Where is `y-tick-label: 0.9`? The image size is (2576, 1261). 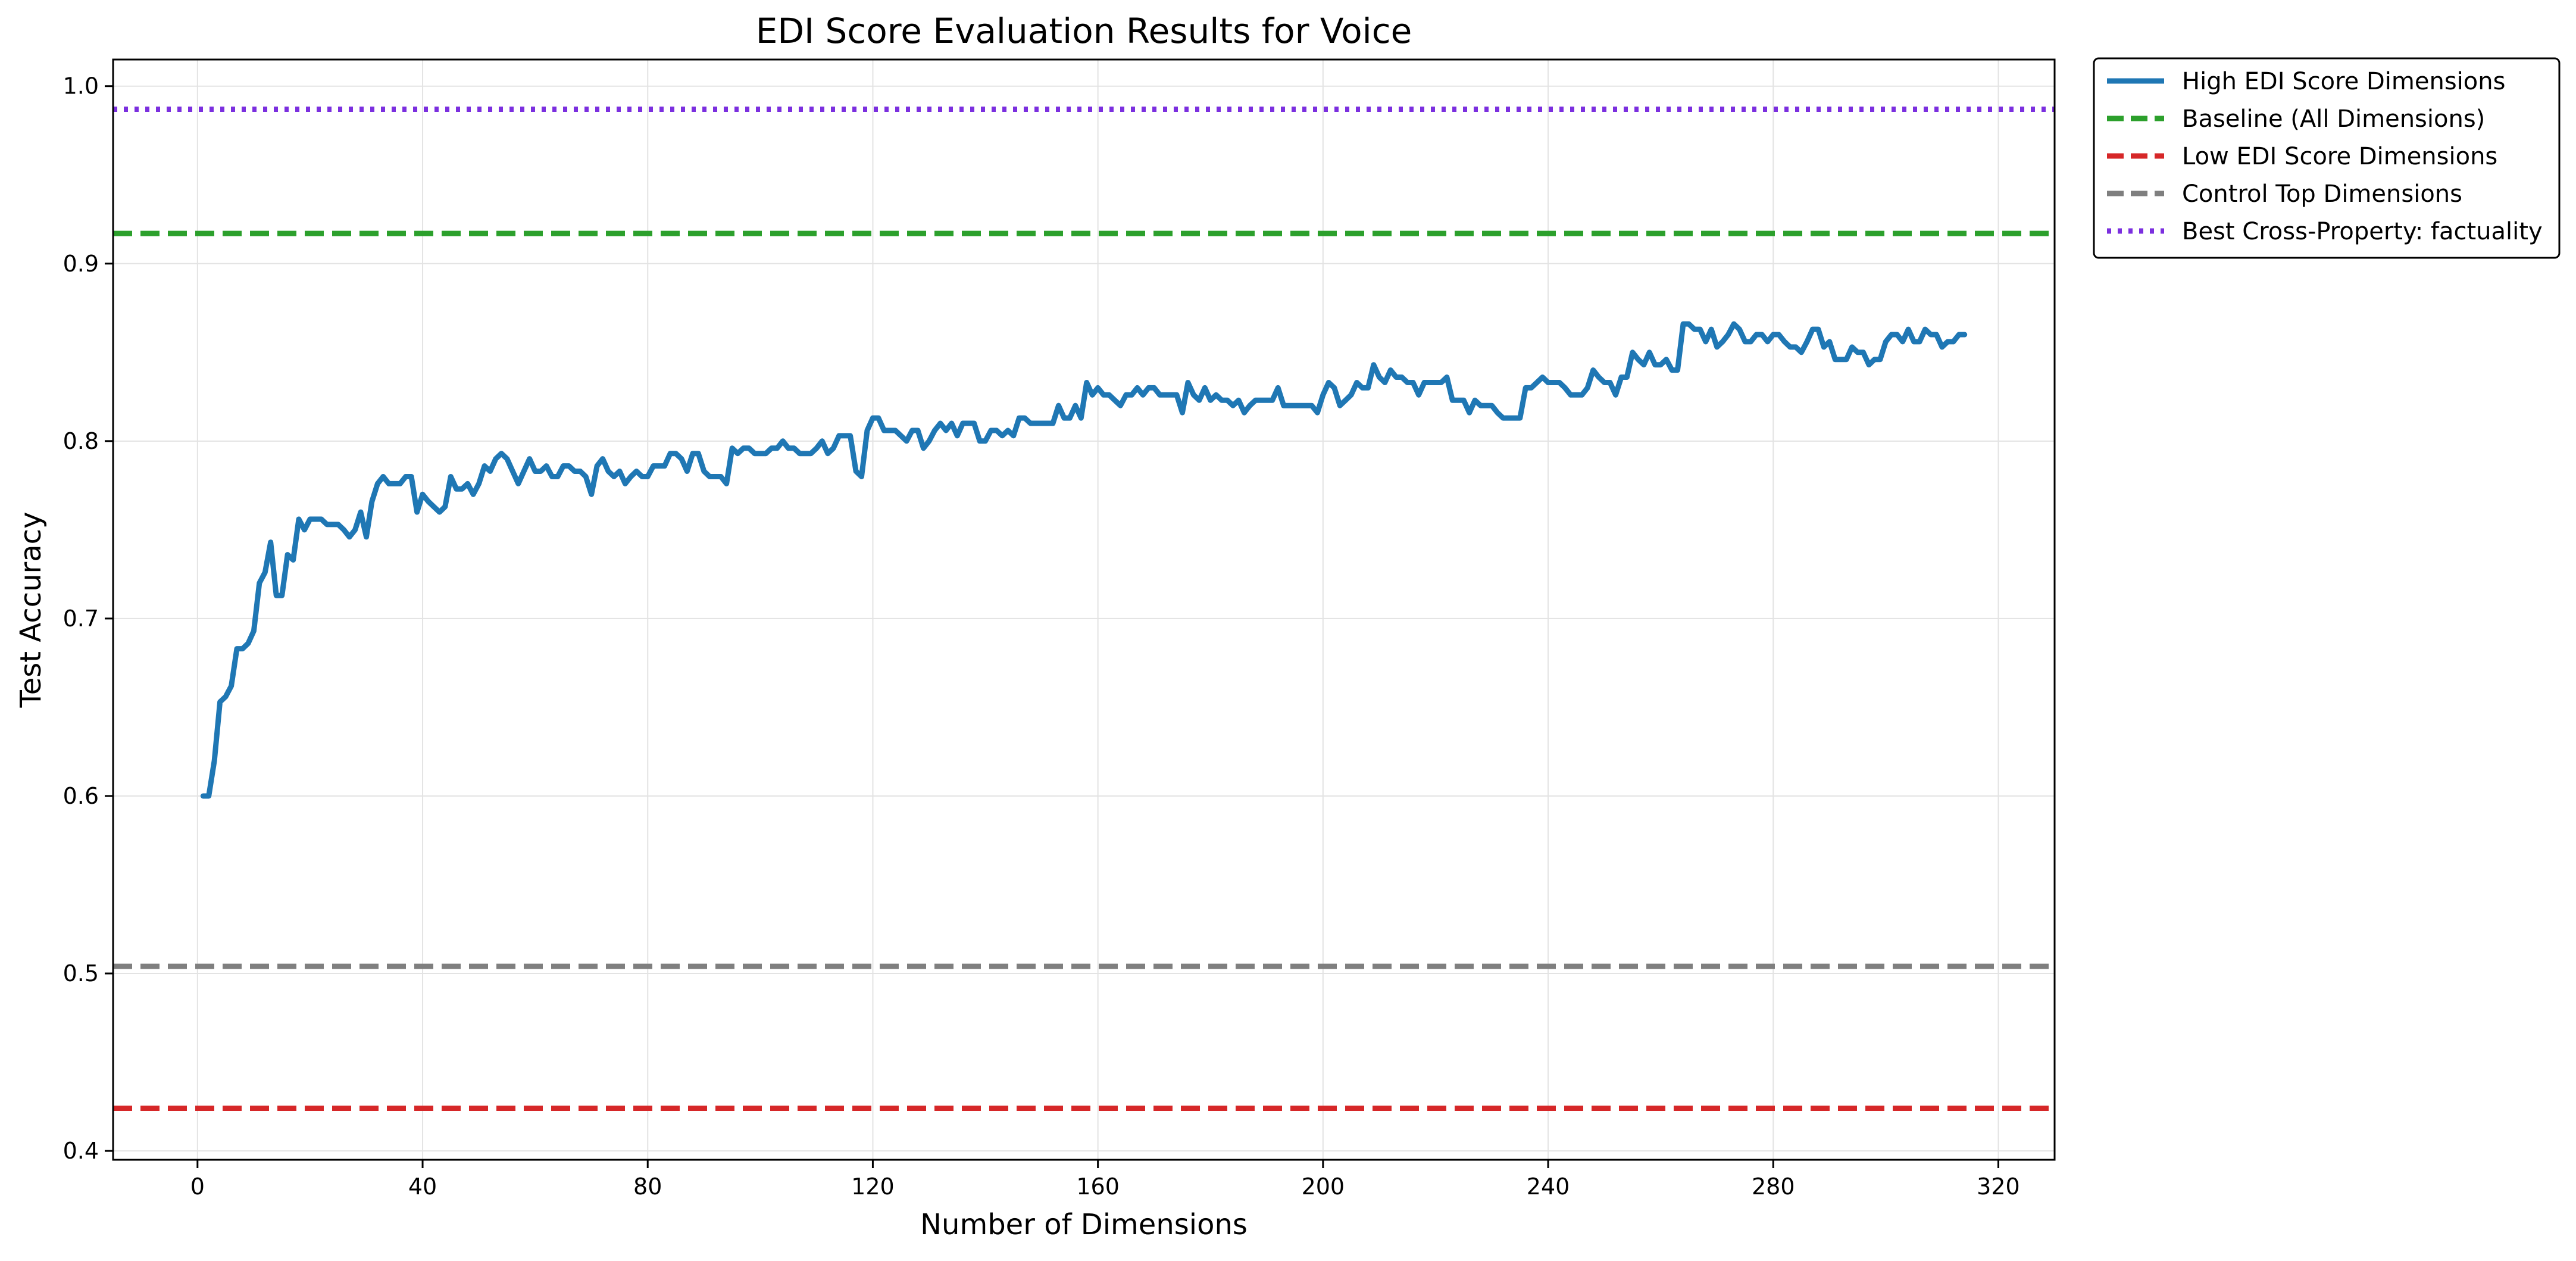 y-tick-label: 0.9 is located at coordinates (81, 264).